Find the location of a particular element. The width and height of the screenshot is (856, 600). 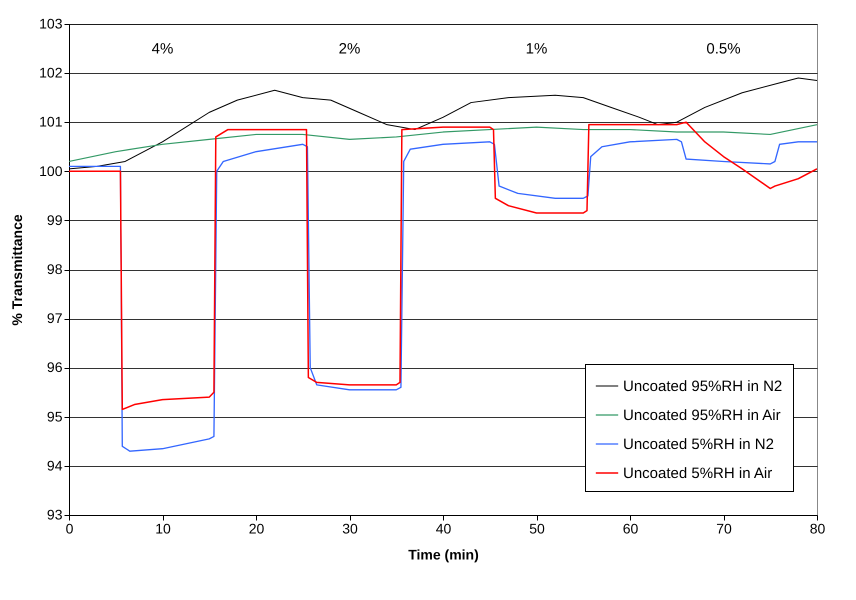

y-tick-label: 96 is located at coordinates (54, 367).